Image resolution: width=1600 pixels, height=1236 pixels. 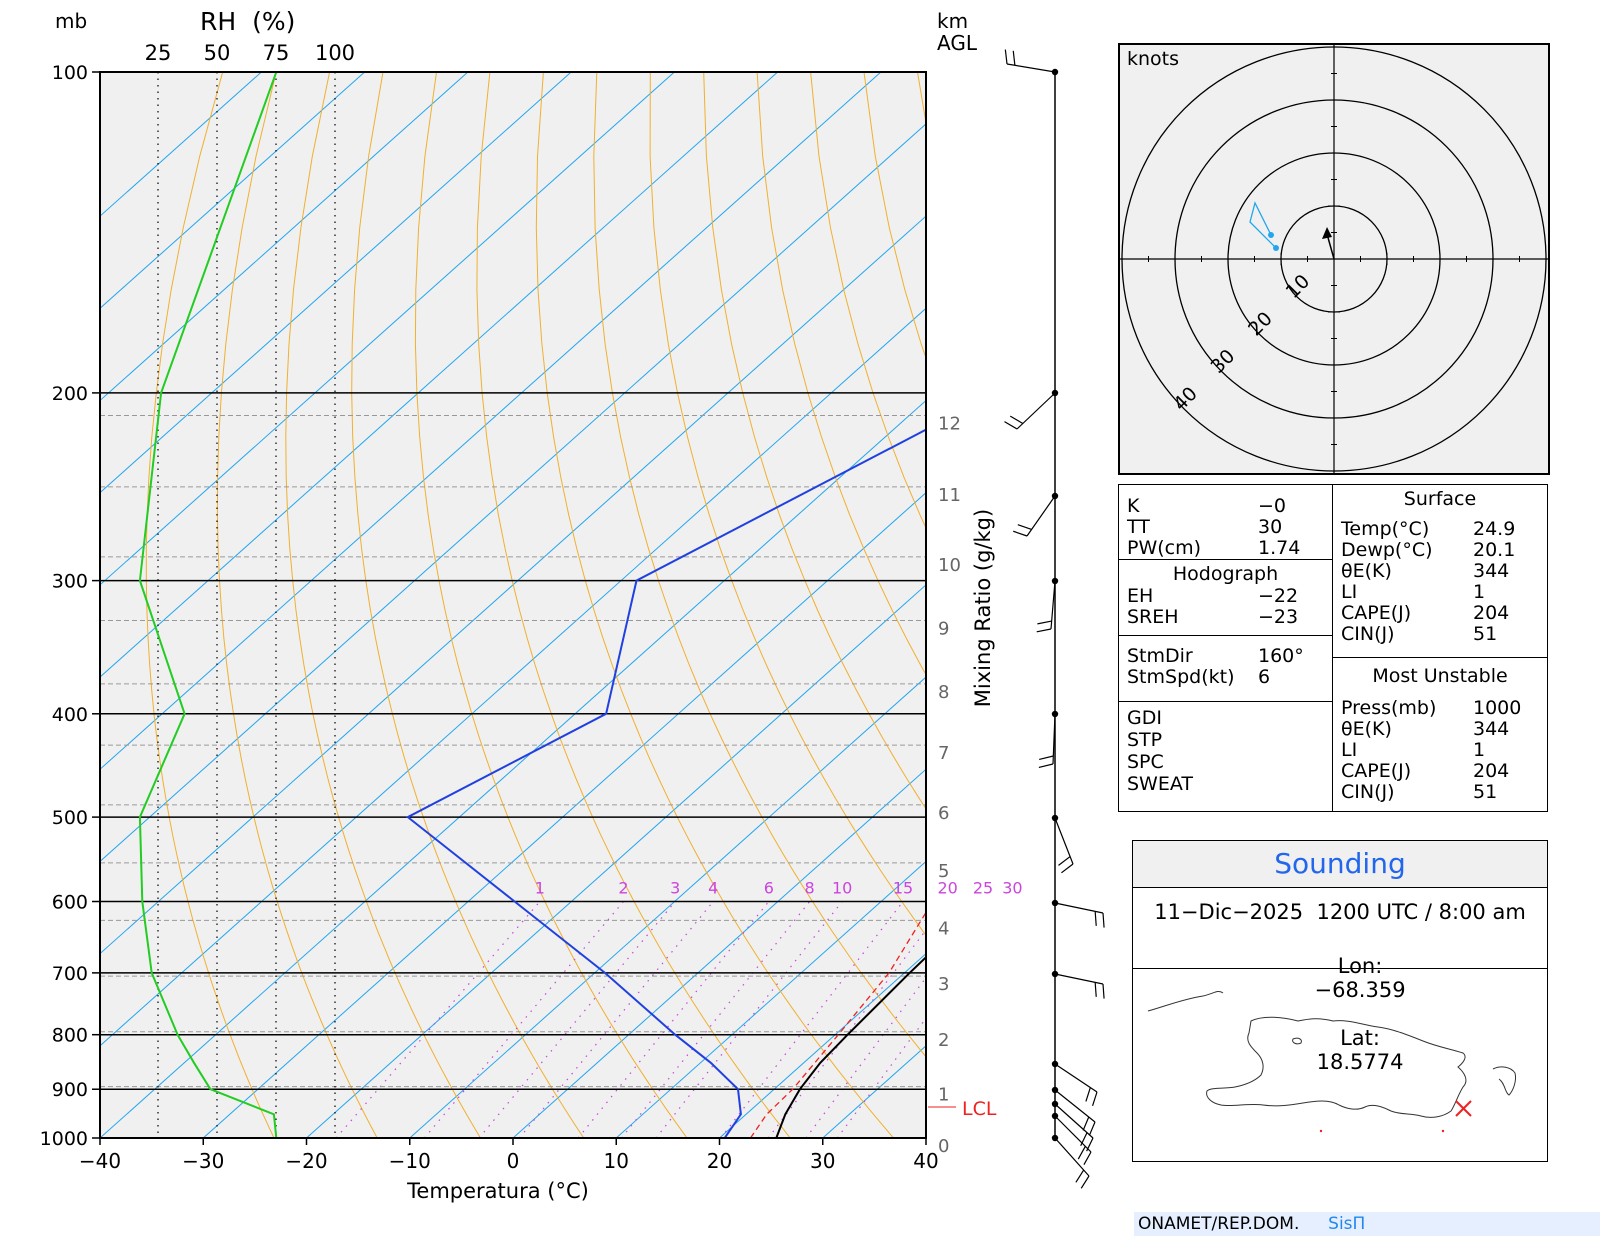 I want to click on temperature-tick-label: −30, so click(x=203, y=1161).